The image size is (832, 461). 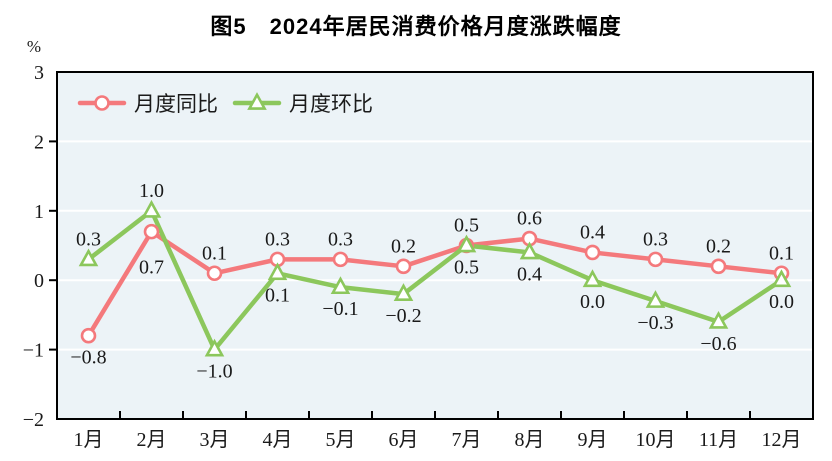 What do you see at coordinates (718, 266) in the screenshot?
I see `data-point-yoy-11月` at bounding box center [718, 266].